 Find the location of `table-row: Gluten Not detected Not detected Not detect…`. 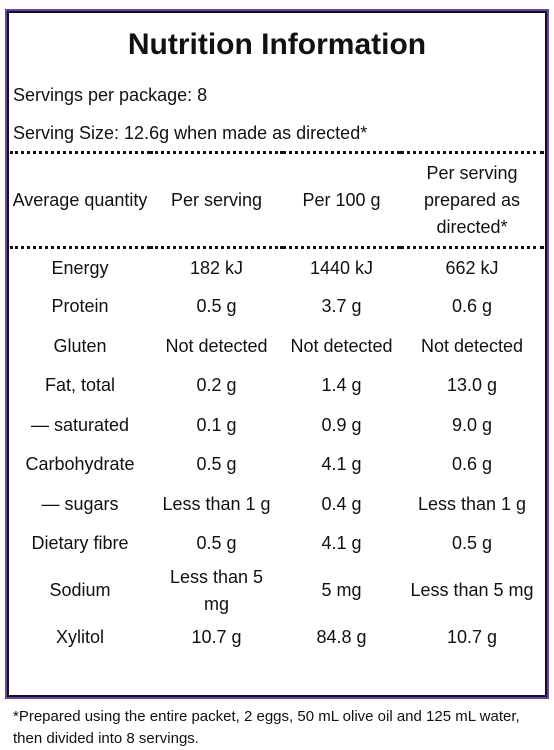

table-row: Gluten Not detected Not detected Not detect… is located at coordinates (277, 347).